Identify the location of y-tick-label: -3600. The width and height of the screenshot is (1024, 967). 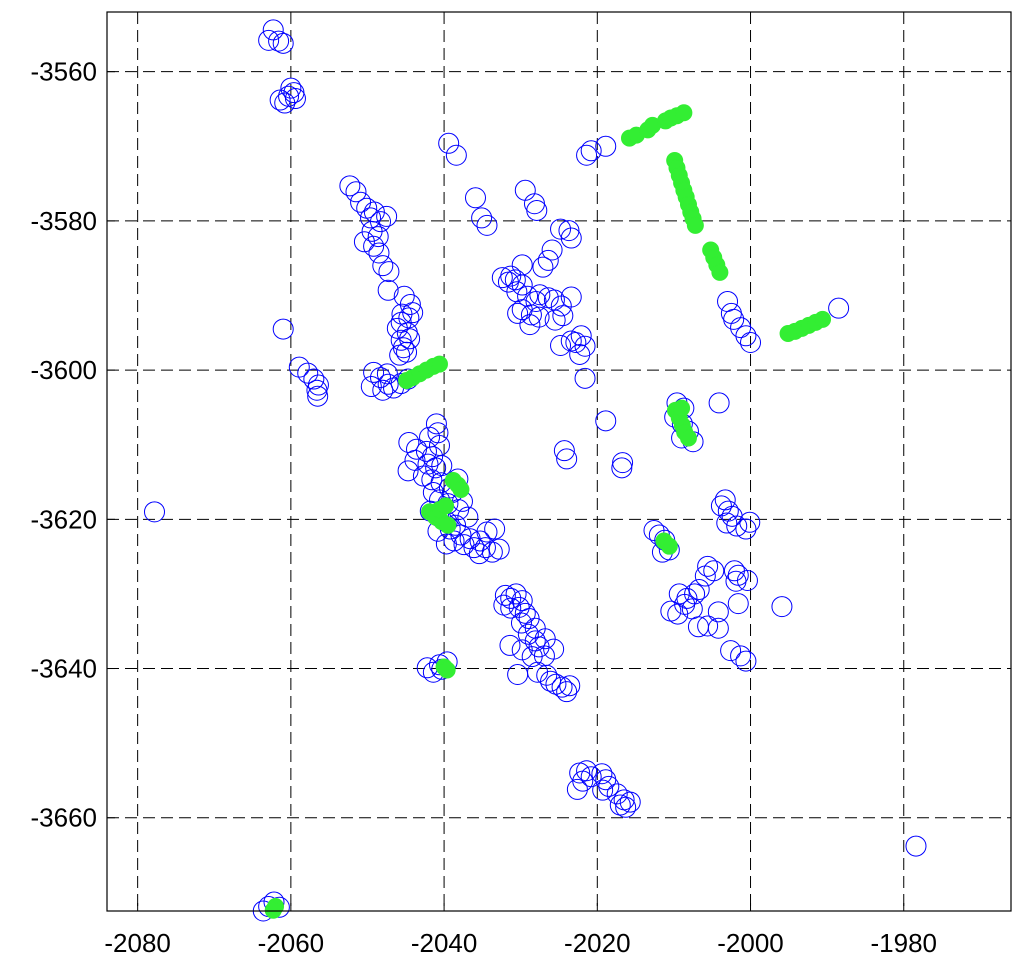
(64, 370).